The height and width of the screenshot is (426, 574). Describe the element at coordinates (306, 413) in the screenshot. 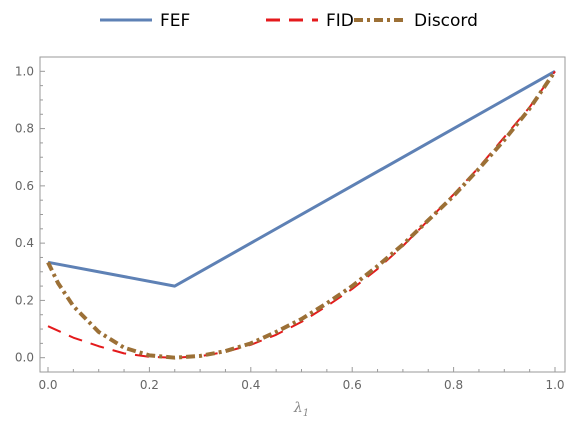

I see `x-axis-title-subscript: 1` at that location.